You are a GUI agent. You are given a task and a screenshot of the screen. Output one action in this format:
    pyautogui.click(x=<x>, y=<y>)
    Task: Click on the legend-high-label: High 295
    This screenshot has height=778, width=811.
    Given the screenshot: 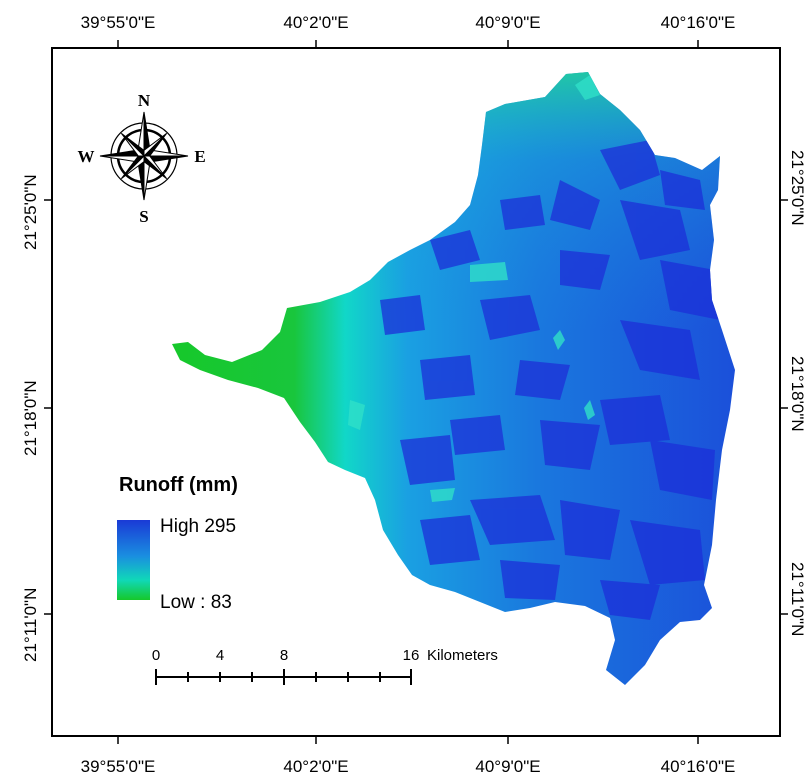 What is the action you would take?
    pyautogui.click(x=198, y=526)
    